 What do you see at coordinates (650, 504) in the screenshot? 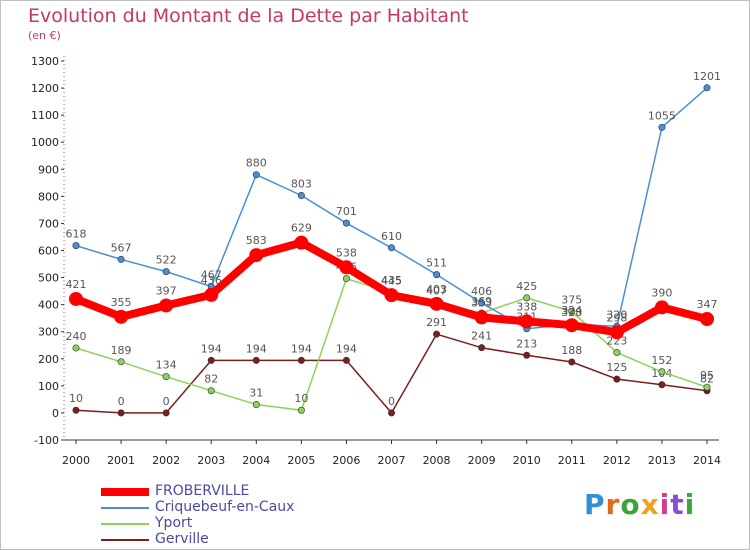
I see `logo-letter: x` at bounding box center [650, 504].